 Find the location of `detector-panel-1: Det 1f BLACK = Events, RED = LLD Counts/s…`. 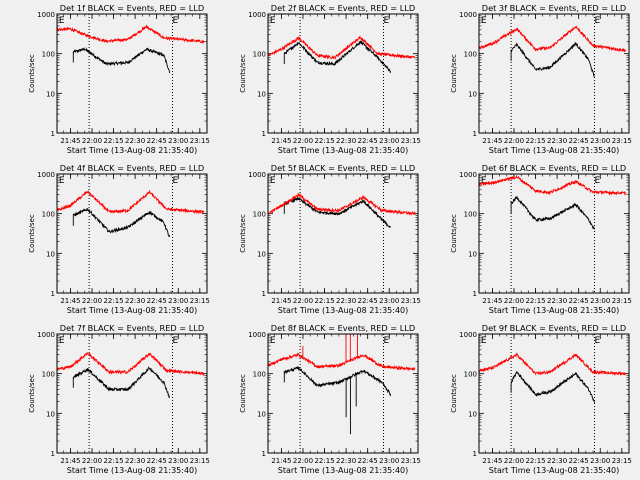

detector-panel-1: Det 1f BLACK = Events, RED = LLD Counts/s… is located at coordinates (119, 79).